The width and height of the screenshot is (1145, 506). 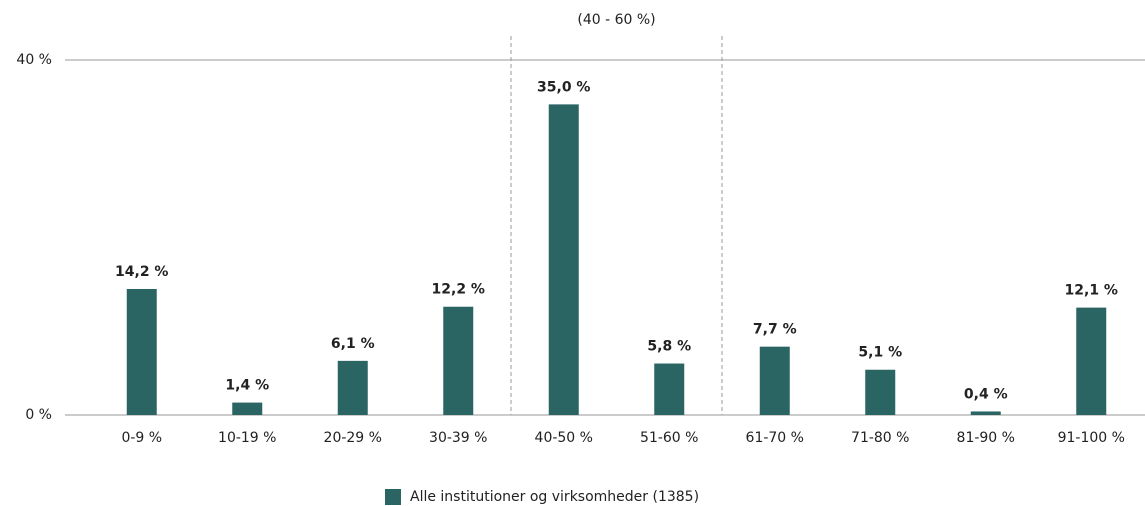 I want to click on value-label: 6,1 %, so click(x=353, y=344).